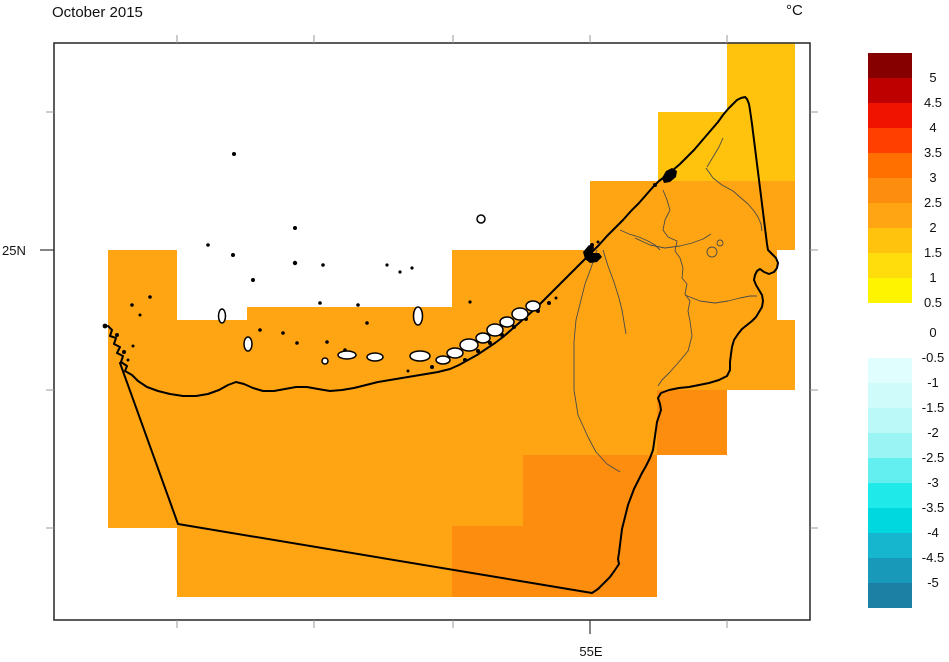  Describe the element at coordinates (933, 357) in the screenshot. I see `colorbar-cool-label: -0.5` at that location.